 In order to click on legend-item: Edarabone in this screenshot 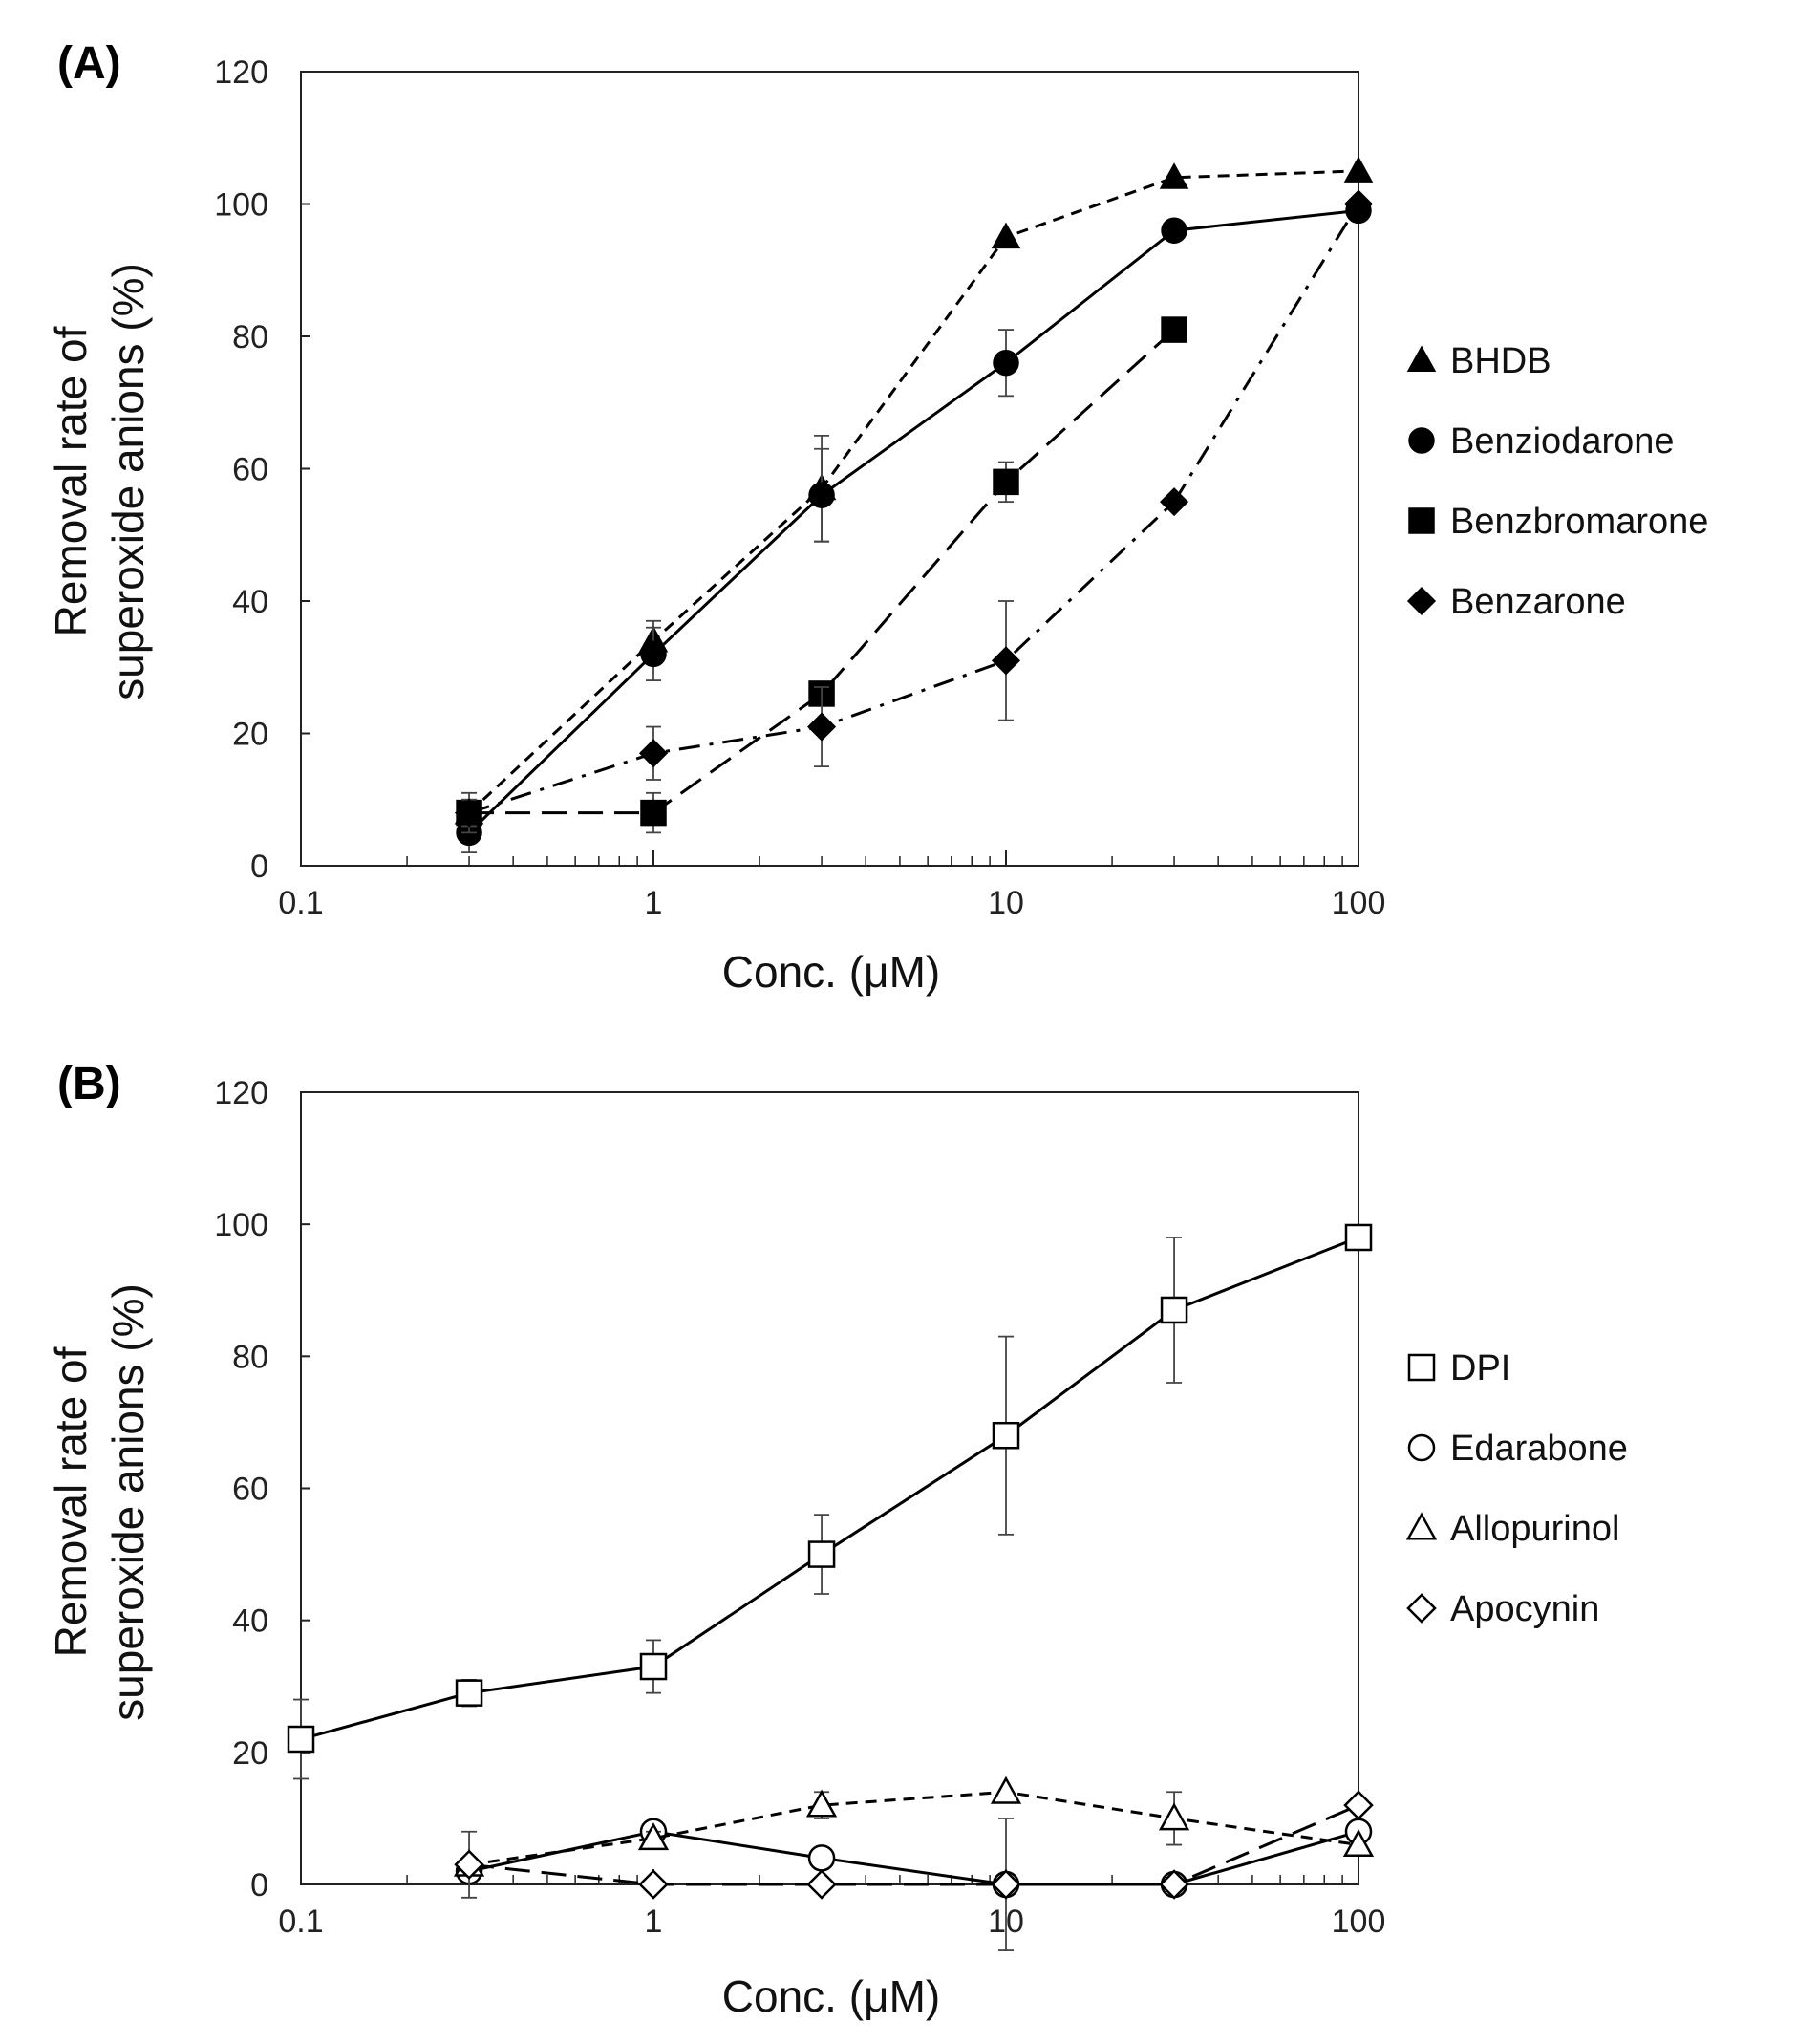, I will do `click(1517, 1449)`.